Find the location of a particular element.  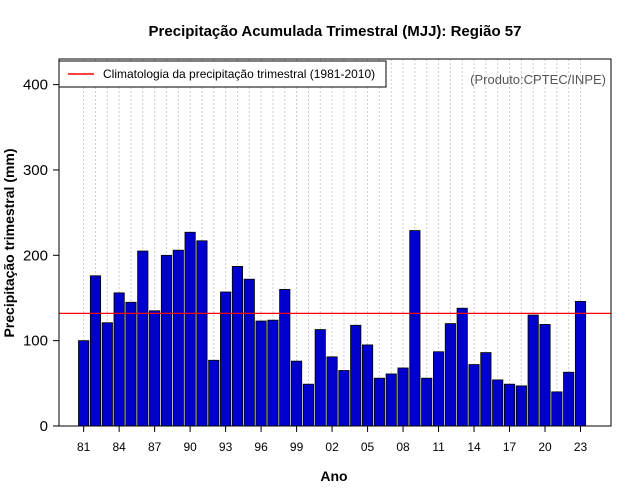

bar-1998 is located at coordinates (285, 358).